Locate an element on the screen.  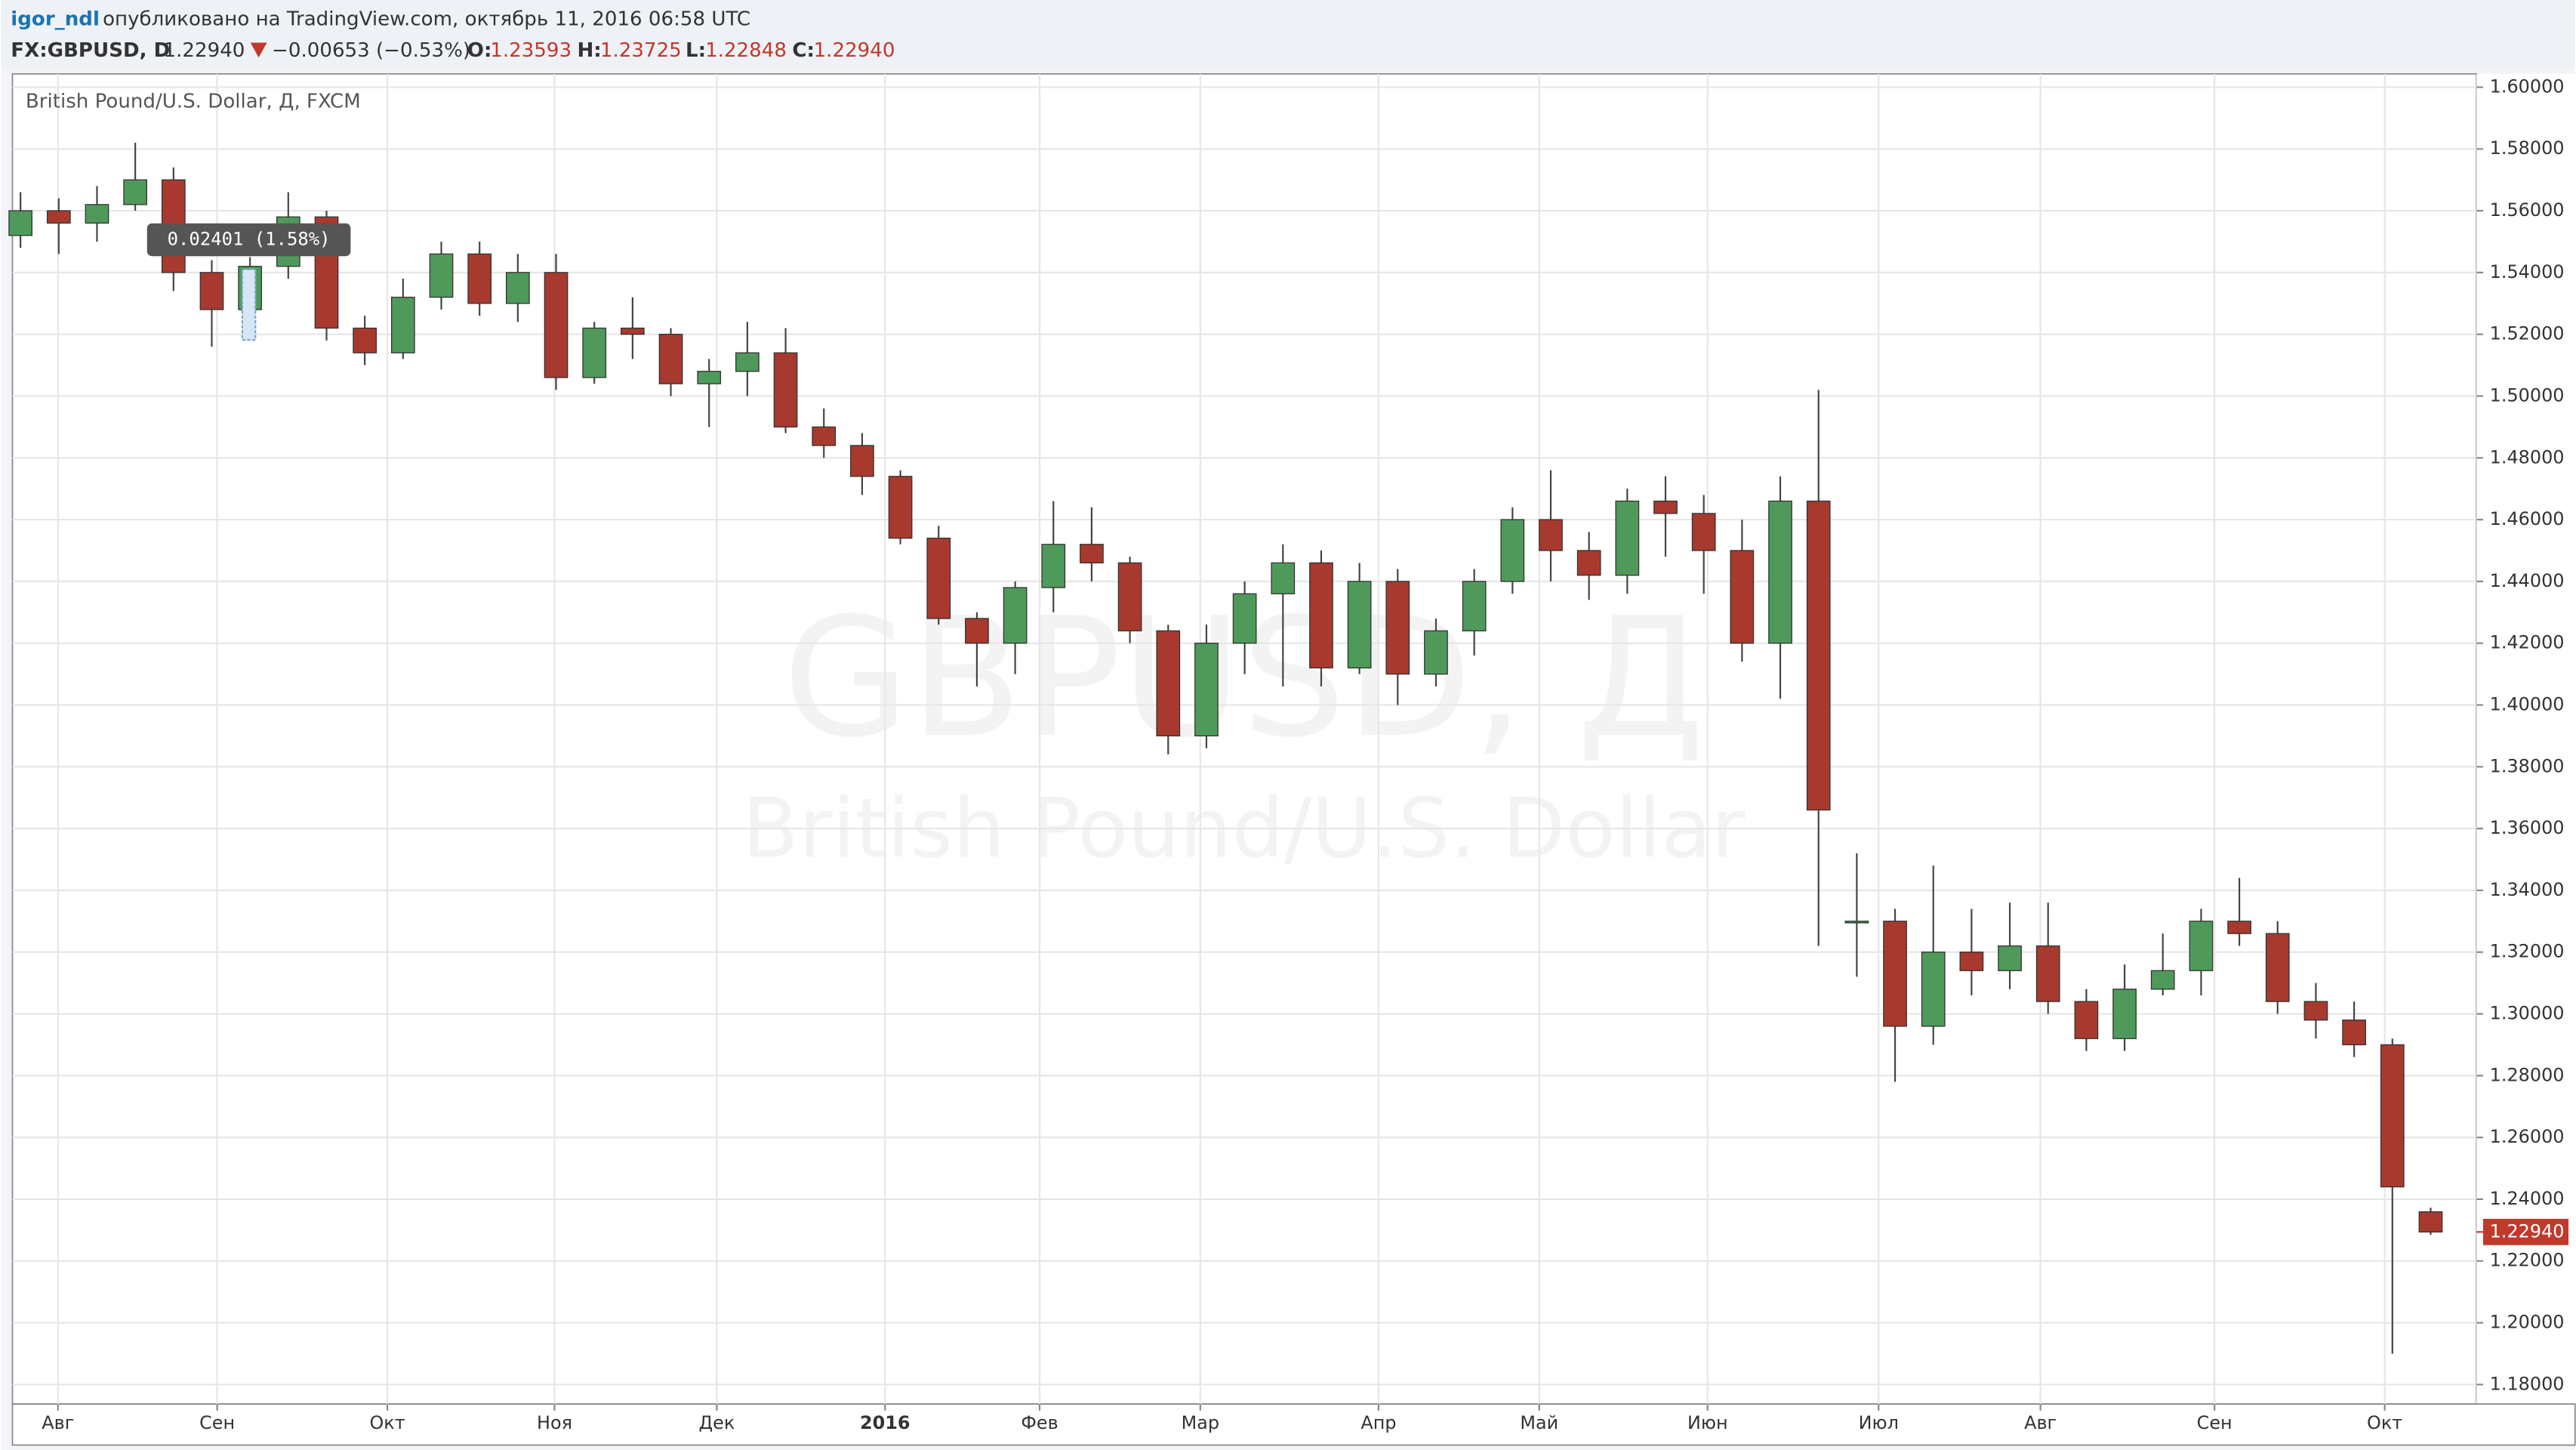
last-price-label: 1.22940 is located at coordinates (2527, 1231).